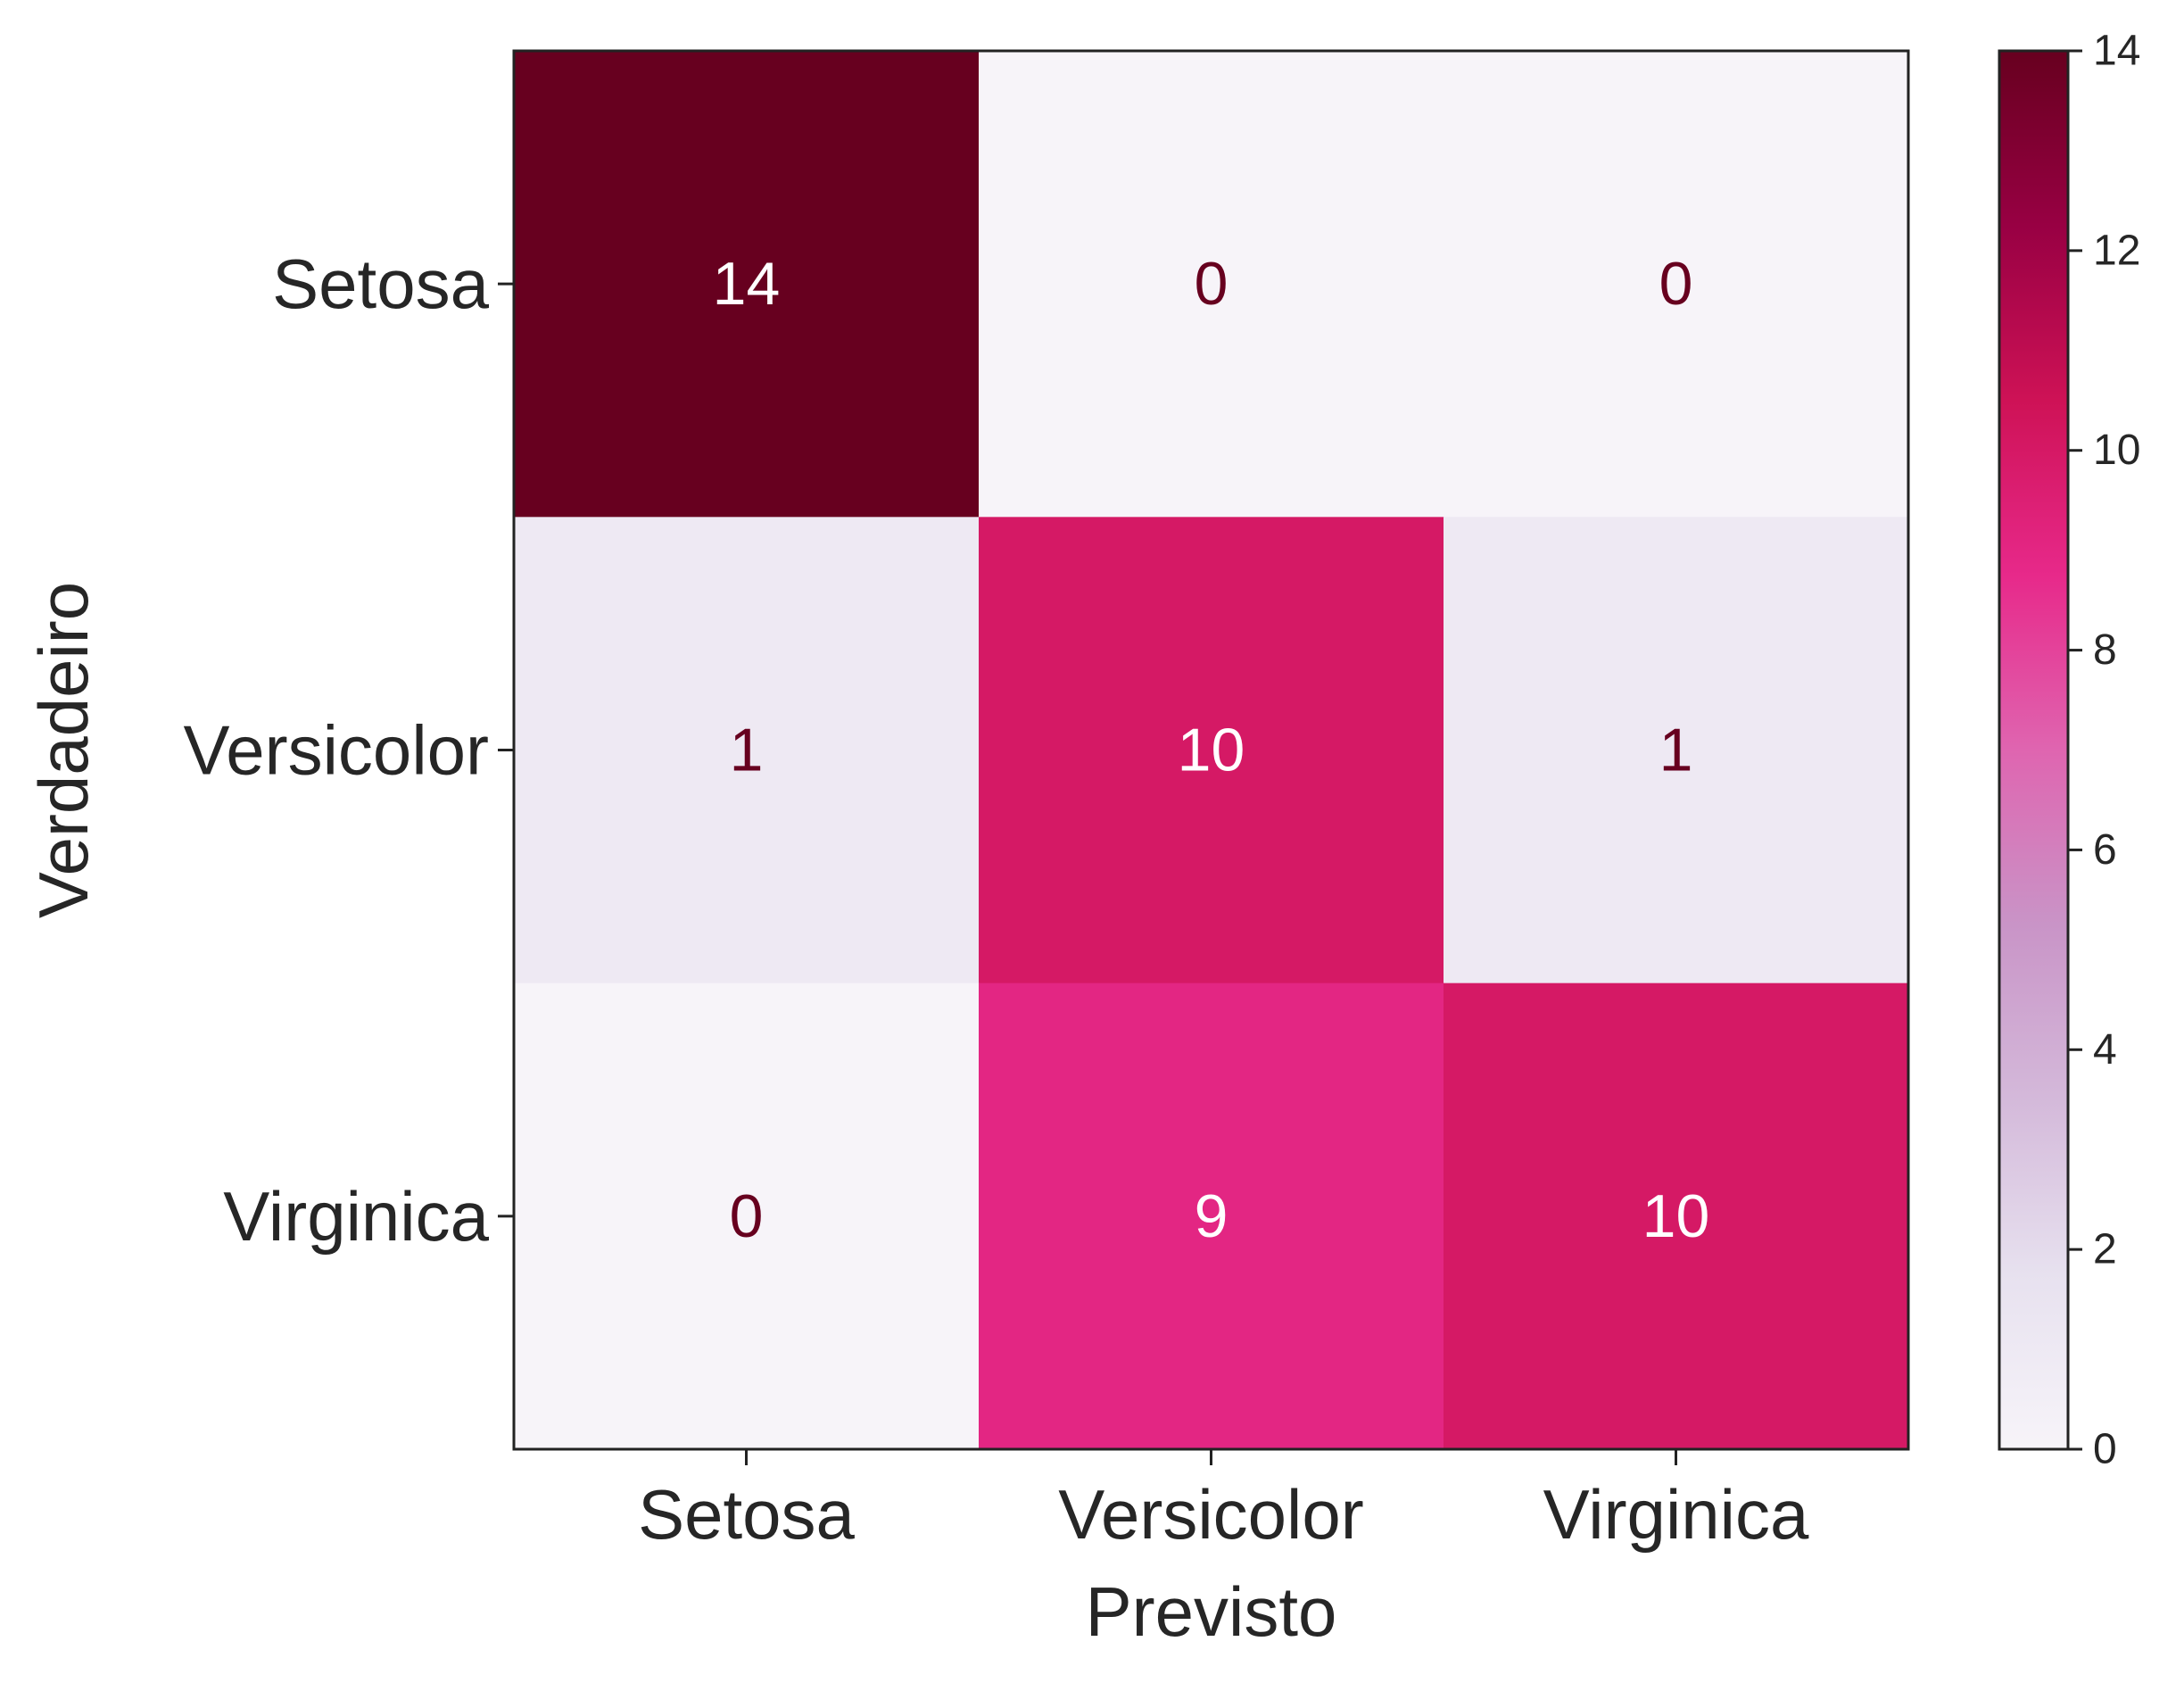  What do you see at coordinates (2034, 750) in the screenshot?
I see `colorbar` at bounding box center [2034, 750].